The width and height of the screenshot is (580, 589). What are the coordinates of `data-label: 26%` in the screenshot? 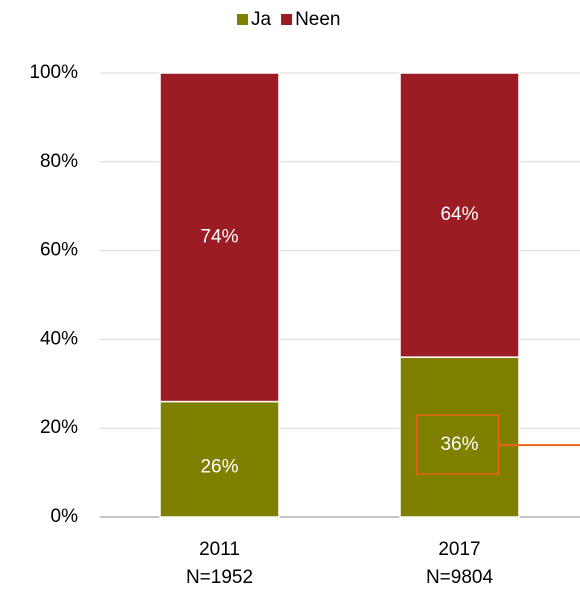 It's located at (219, 466).